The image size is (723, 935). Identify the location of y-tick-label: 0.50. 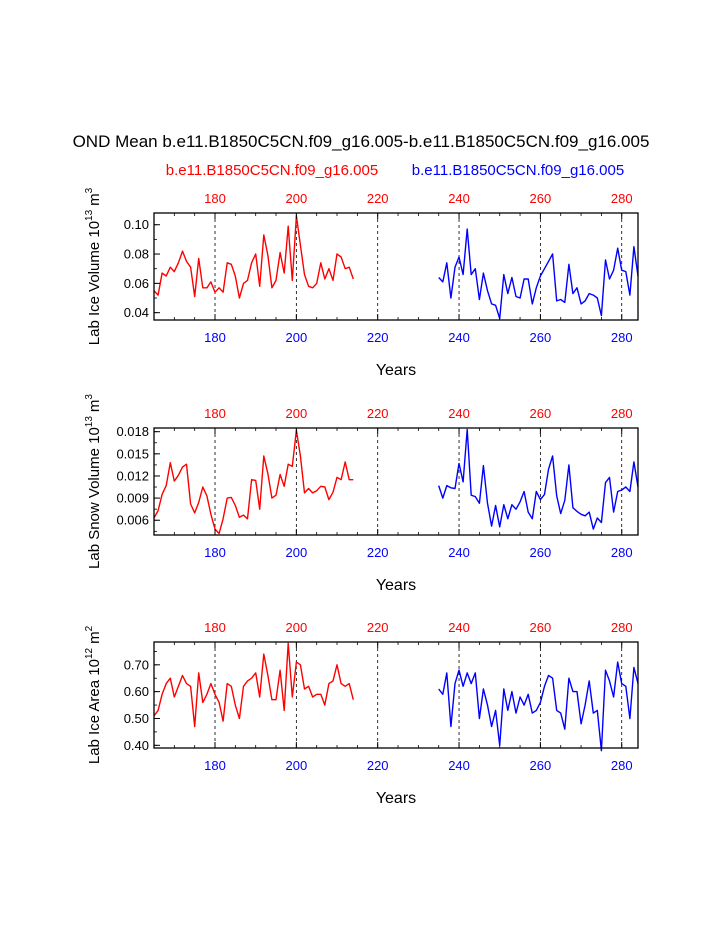
(136, 718).